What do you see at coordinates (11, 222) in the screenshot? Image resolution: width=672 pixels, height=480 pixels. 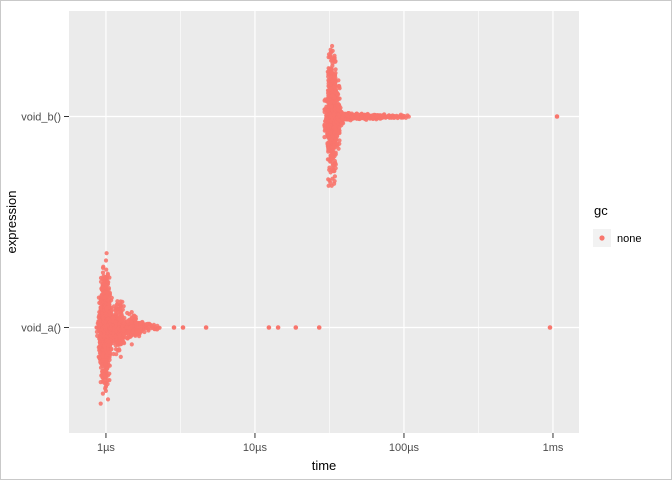 I see `y-axis-title: expression` at bounding box center [11, 222].